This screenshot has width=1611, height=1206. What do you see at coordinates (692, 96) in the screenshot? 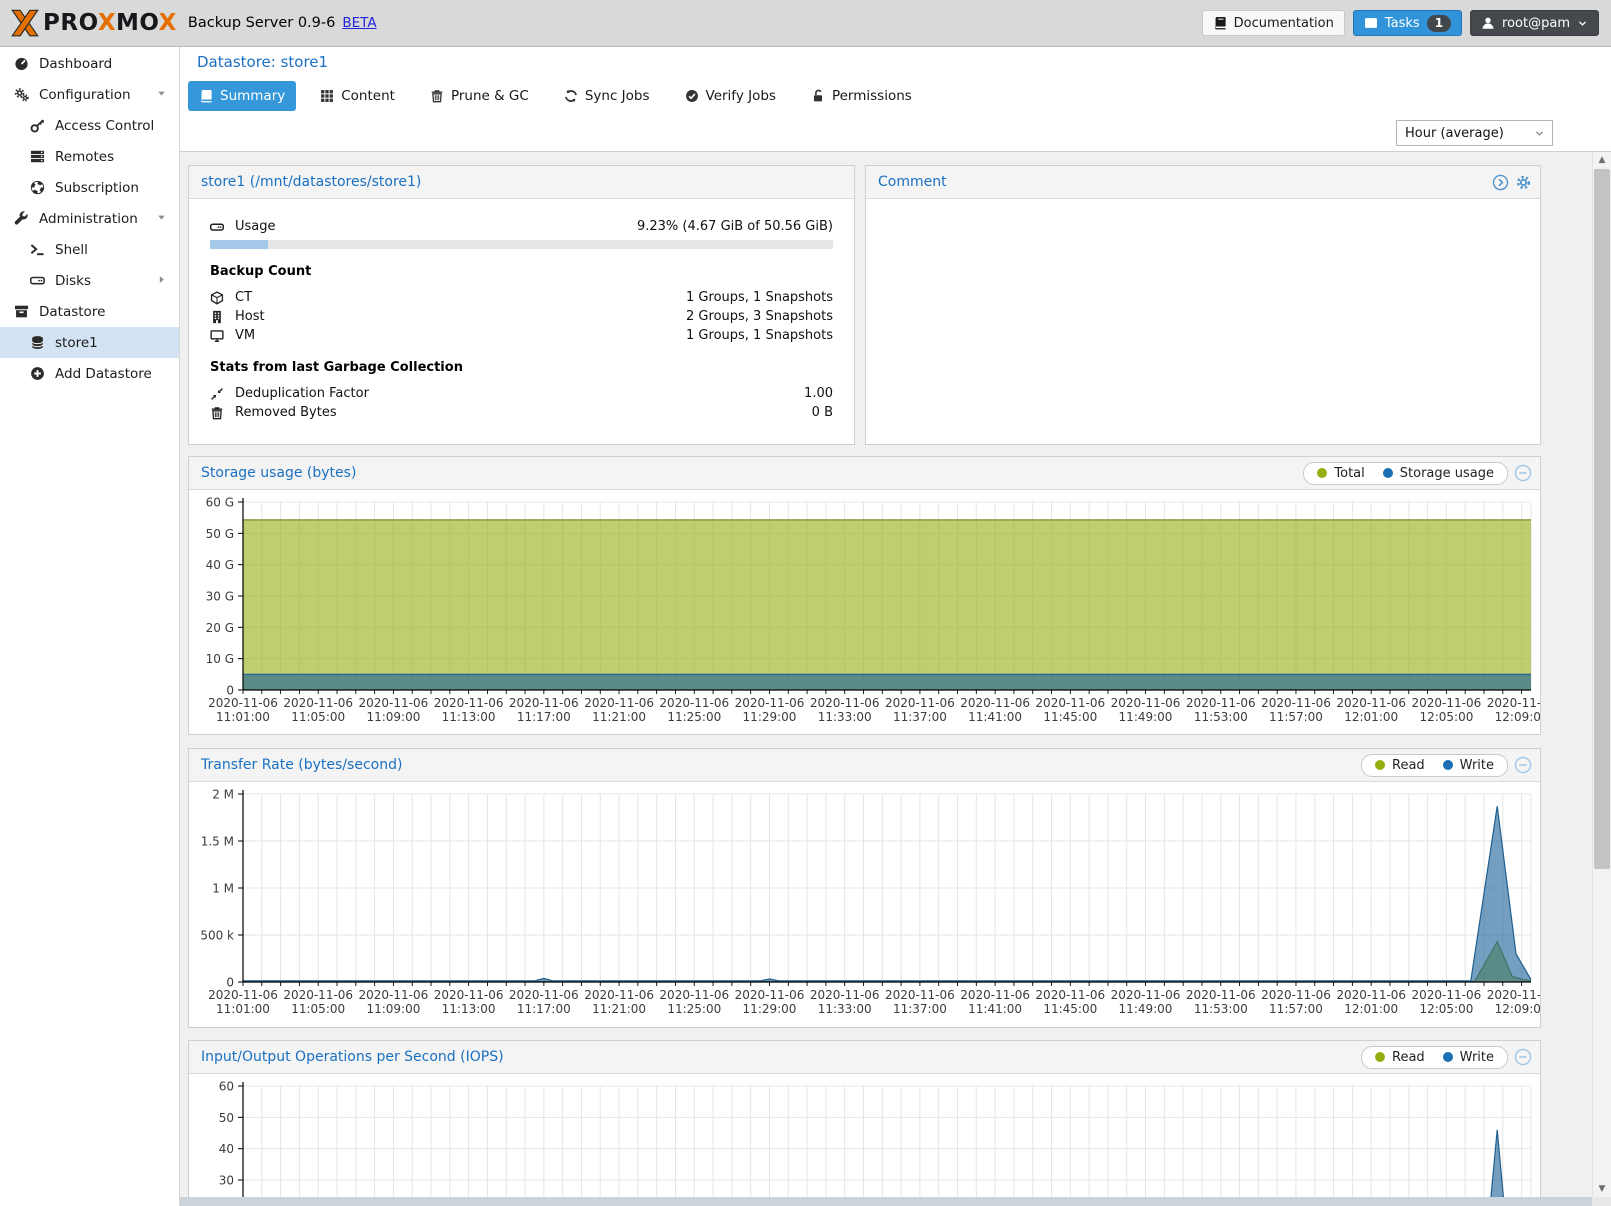
I see `check-circle-icon` at bounding box center [692, 96].